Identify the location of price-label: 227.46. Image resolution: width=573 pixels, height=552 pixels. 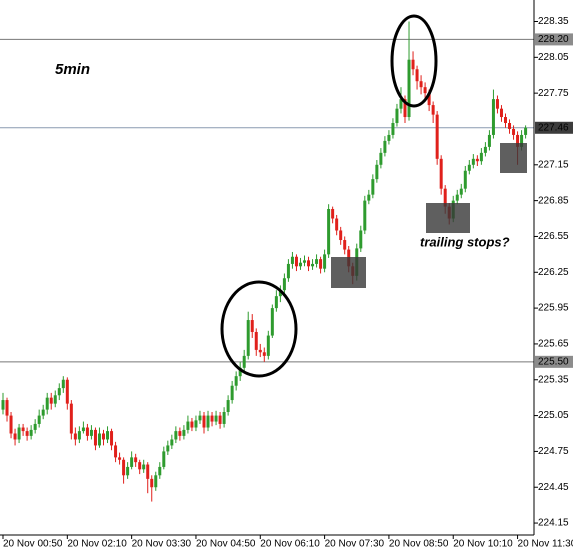
(553, 127).